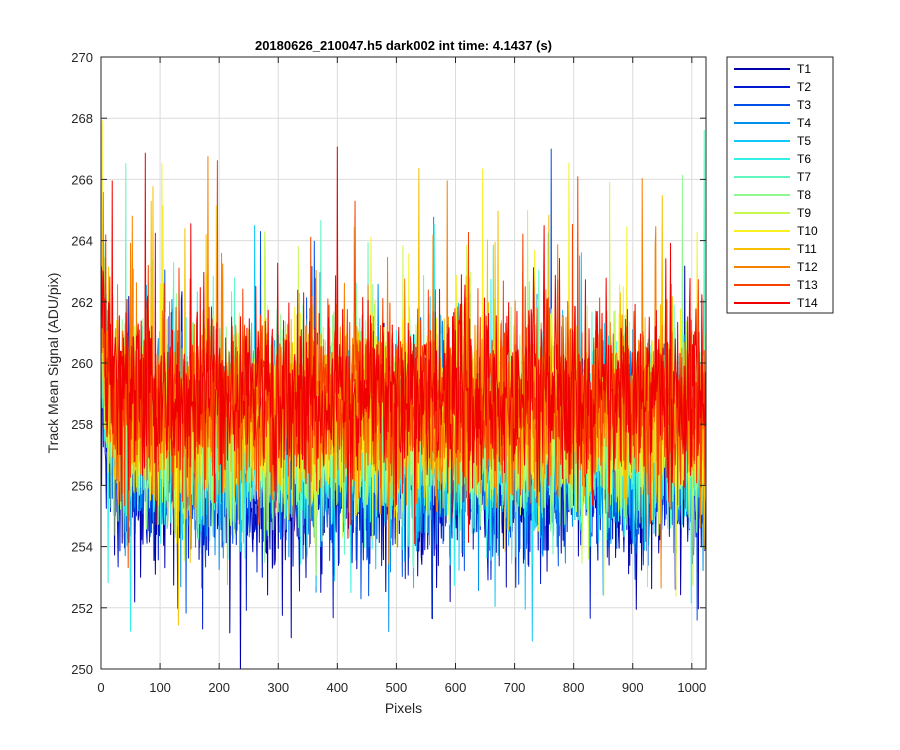 Image resolution: width=900 pixels, height=750 pixels. I want to click on legend-item-t2: T2, so click(772, 87).